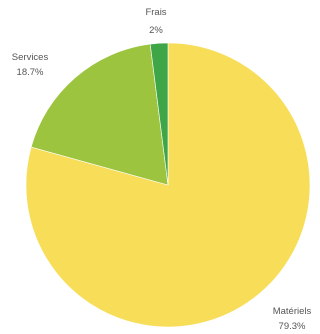 The height and width of the screenshot is (334, 320). Describe the element at coordinates (30, 57) in the screenshot. I see `slice-label-services-name: Services` at that location.